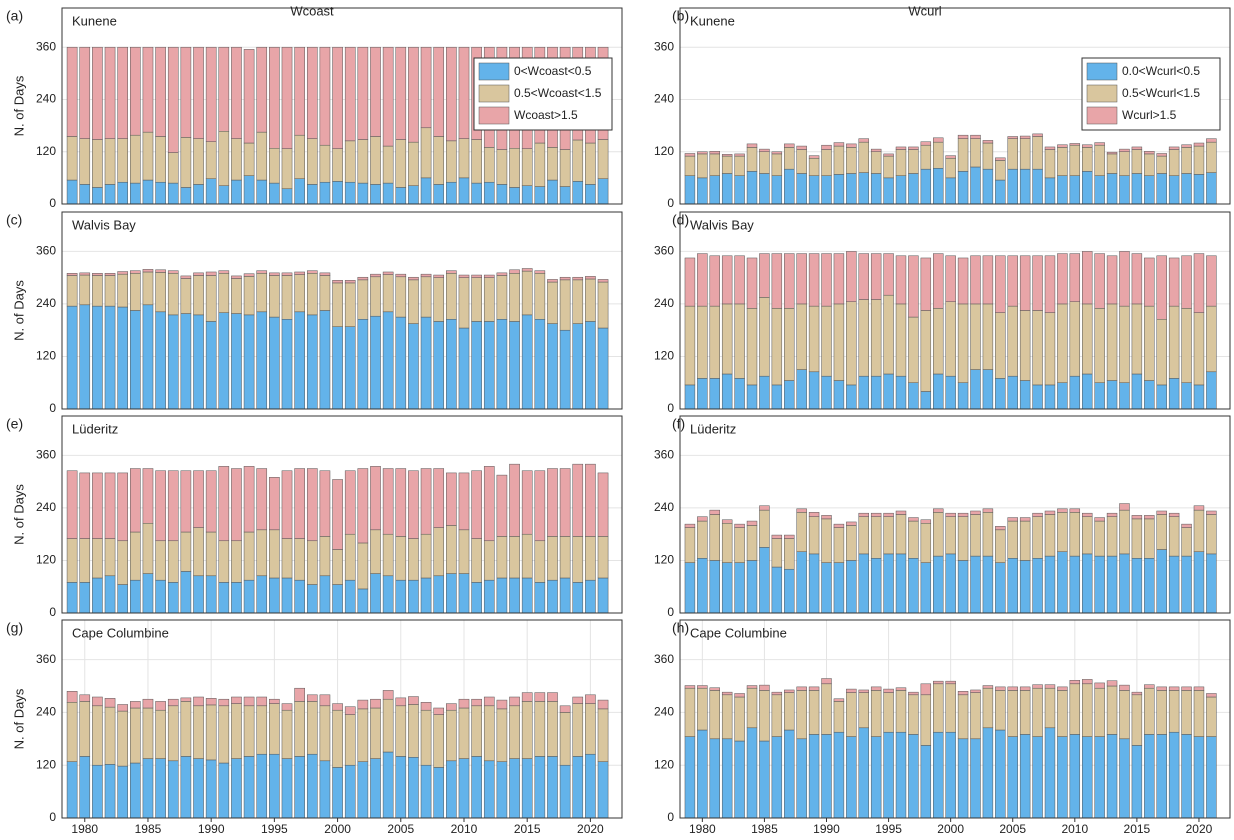  What do you see at coordinates (1102, 71) in the screenshot?
I see `legend-swatch` at bounding box center [1102, 71].